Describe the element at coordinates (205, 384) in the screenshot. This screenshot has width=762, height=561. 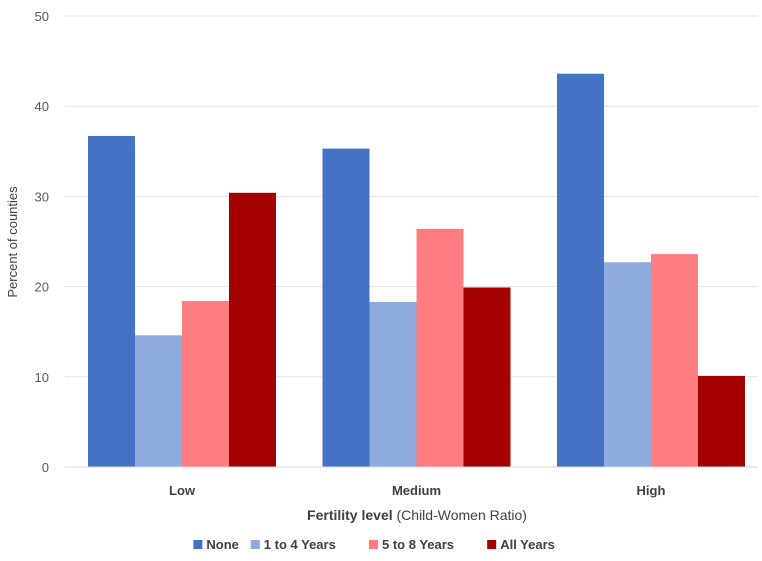
I see `bar-5-to-8-years-low` at that location.